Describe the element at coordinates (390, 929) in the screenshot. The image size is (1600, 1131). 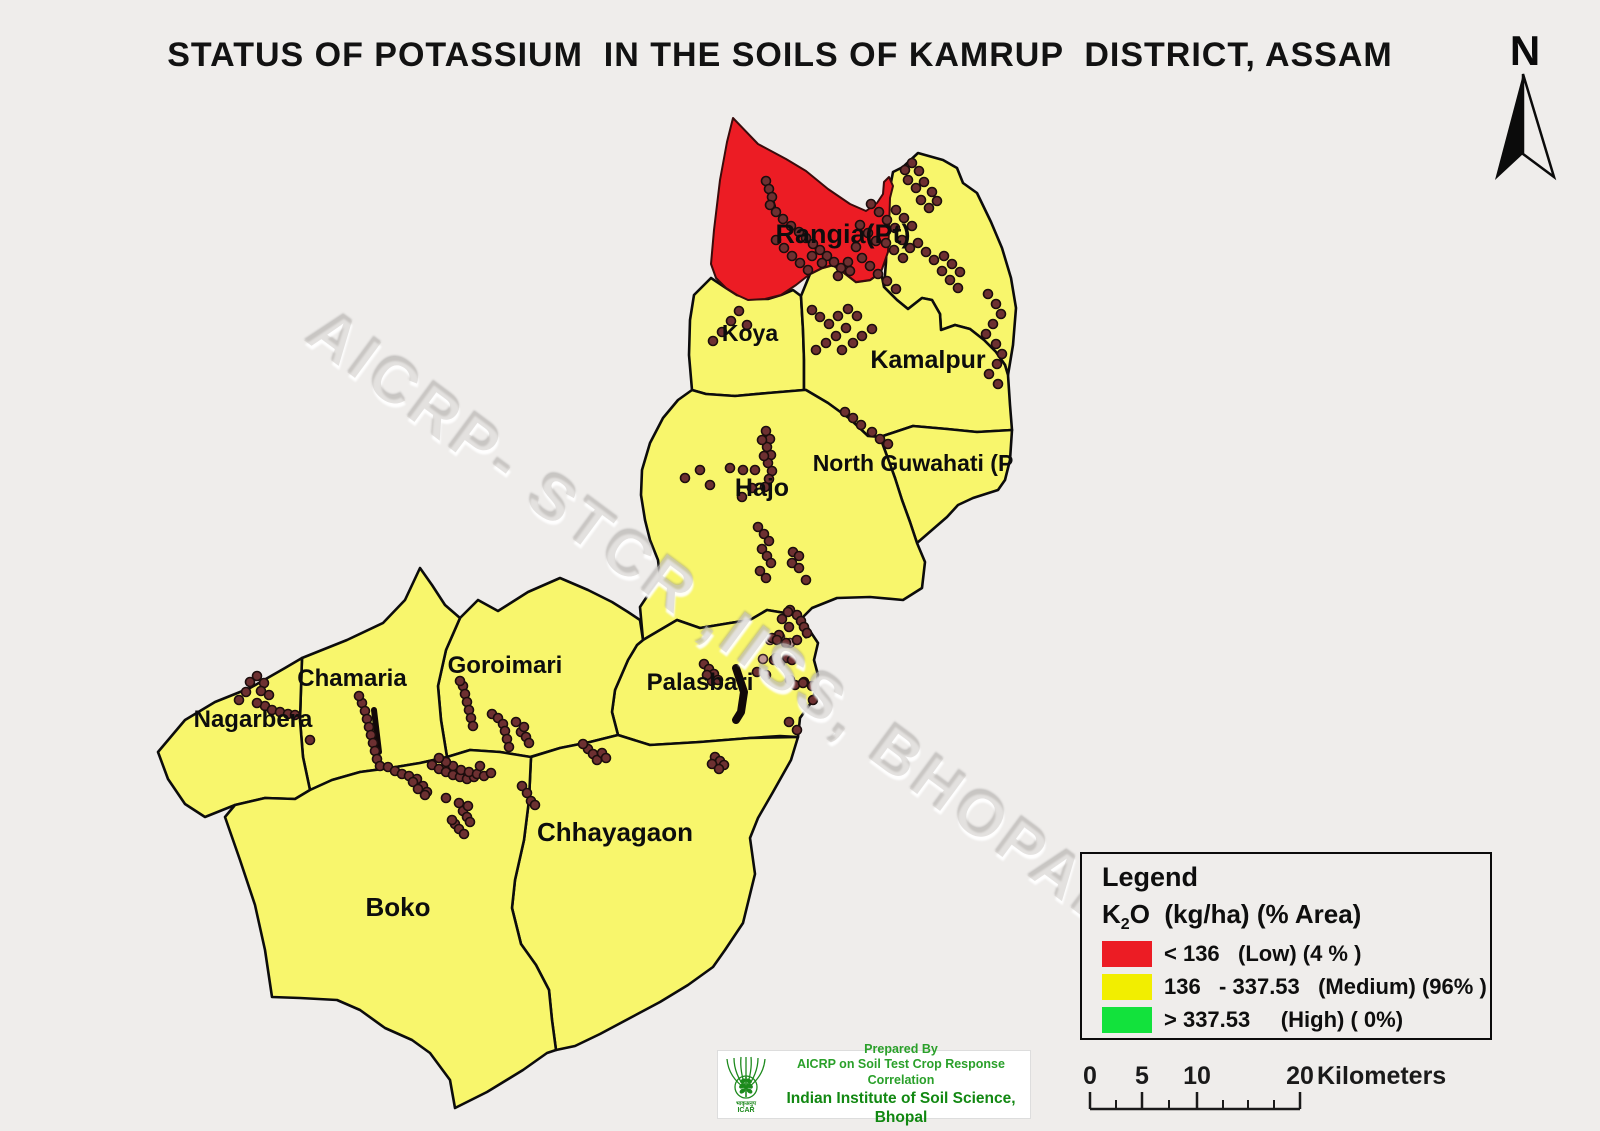
I see `region-boko` at that location.